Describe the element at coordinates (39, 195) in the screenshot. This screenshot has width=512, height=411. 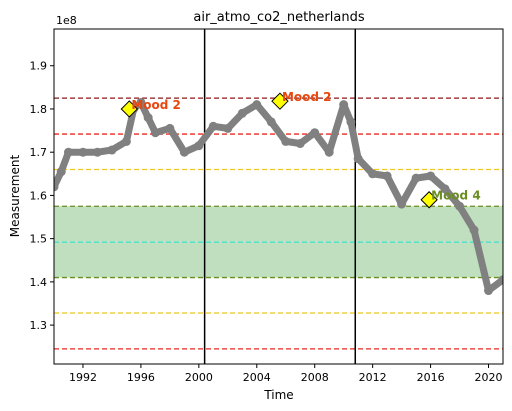
I see `y-tick-label: 1.6` at that location.